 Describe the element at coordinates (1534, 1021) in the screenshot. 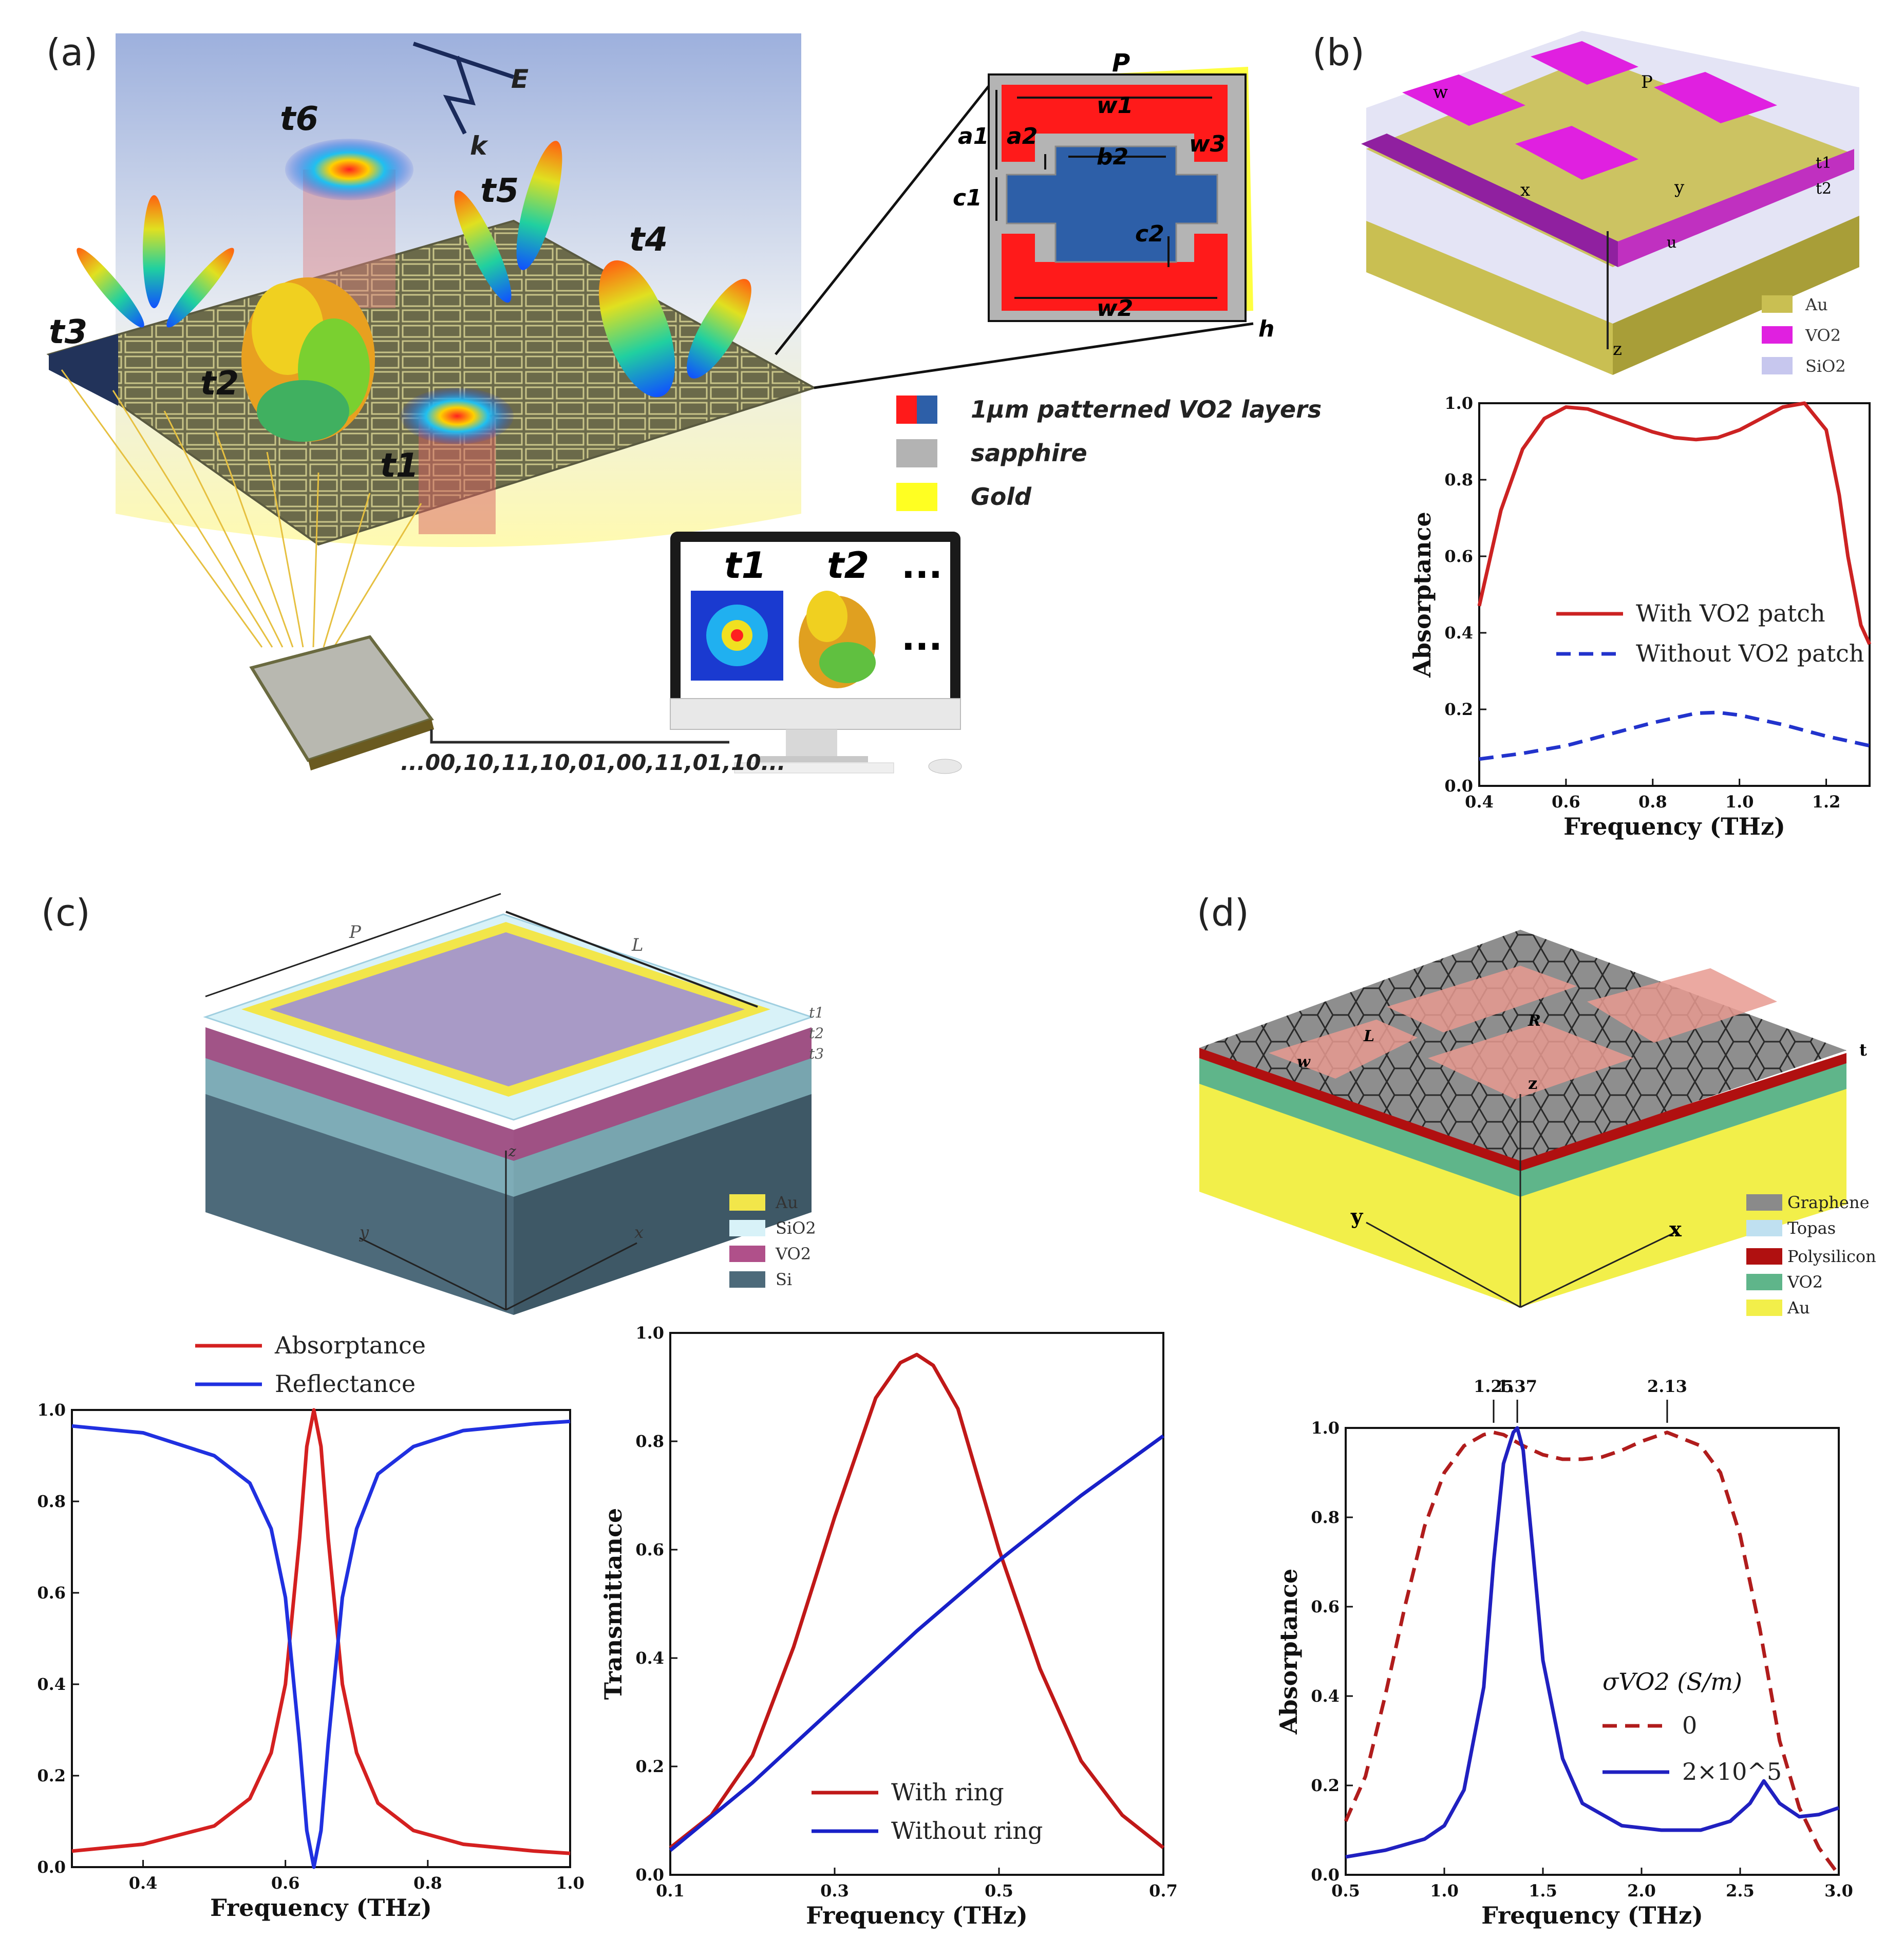

I see `dim-d-R: R` at that location.